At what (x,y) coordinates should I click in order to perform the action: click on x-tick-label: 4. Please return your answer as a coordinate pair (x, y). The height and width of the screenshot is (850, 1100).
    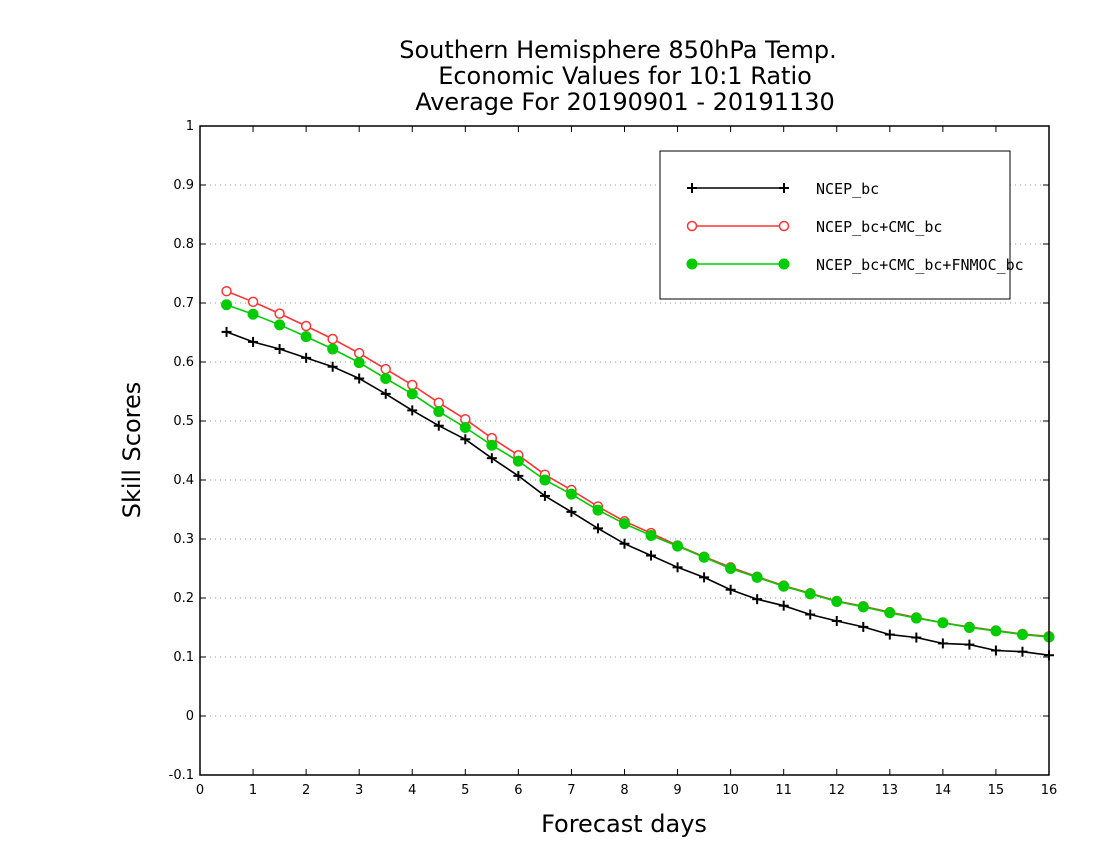
    Looking at the image, I should click on (412, 790).